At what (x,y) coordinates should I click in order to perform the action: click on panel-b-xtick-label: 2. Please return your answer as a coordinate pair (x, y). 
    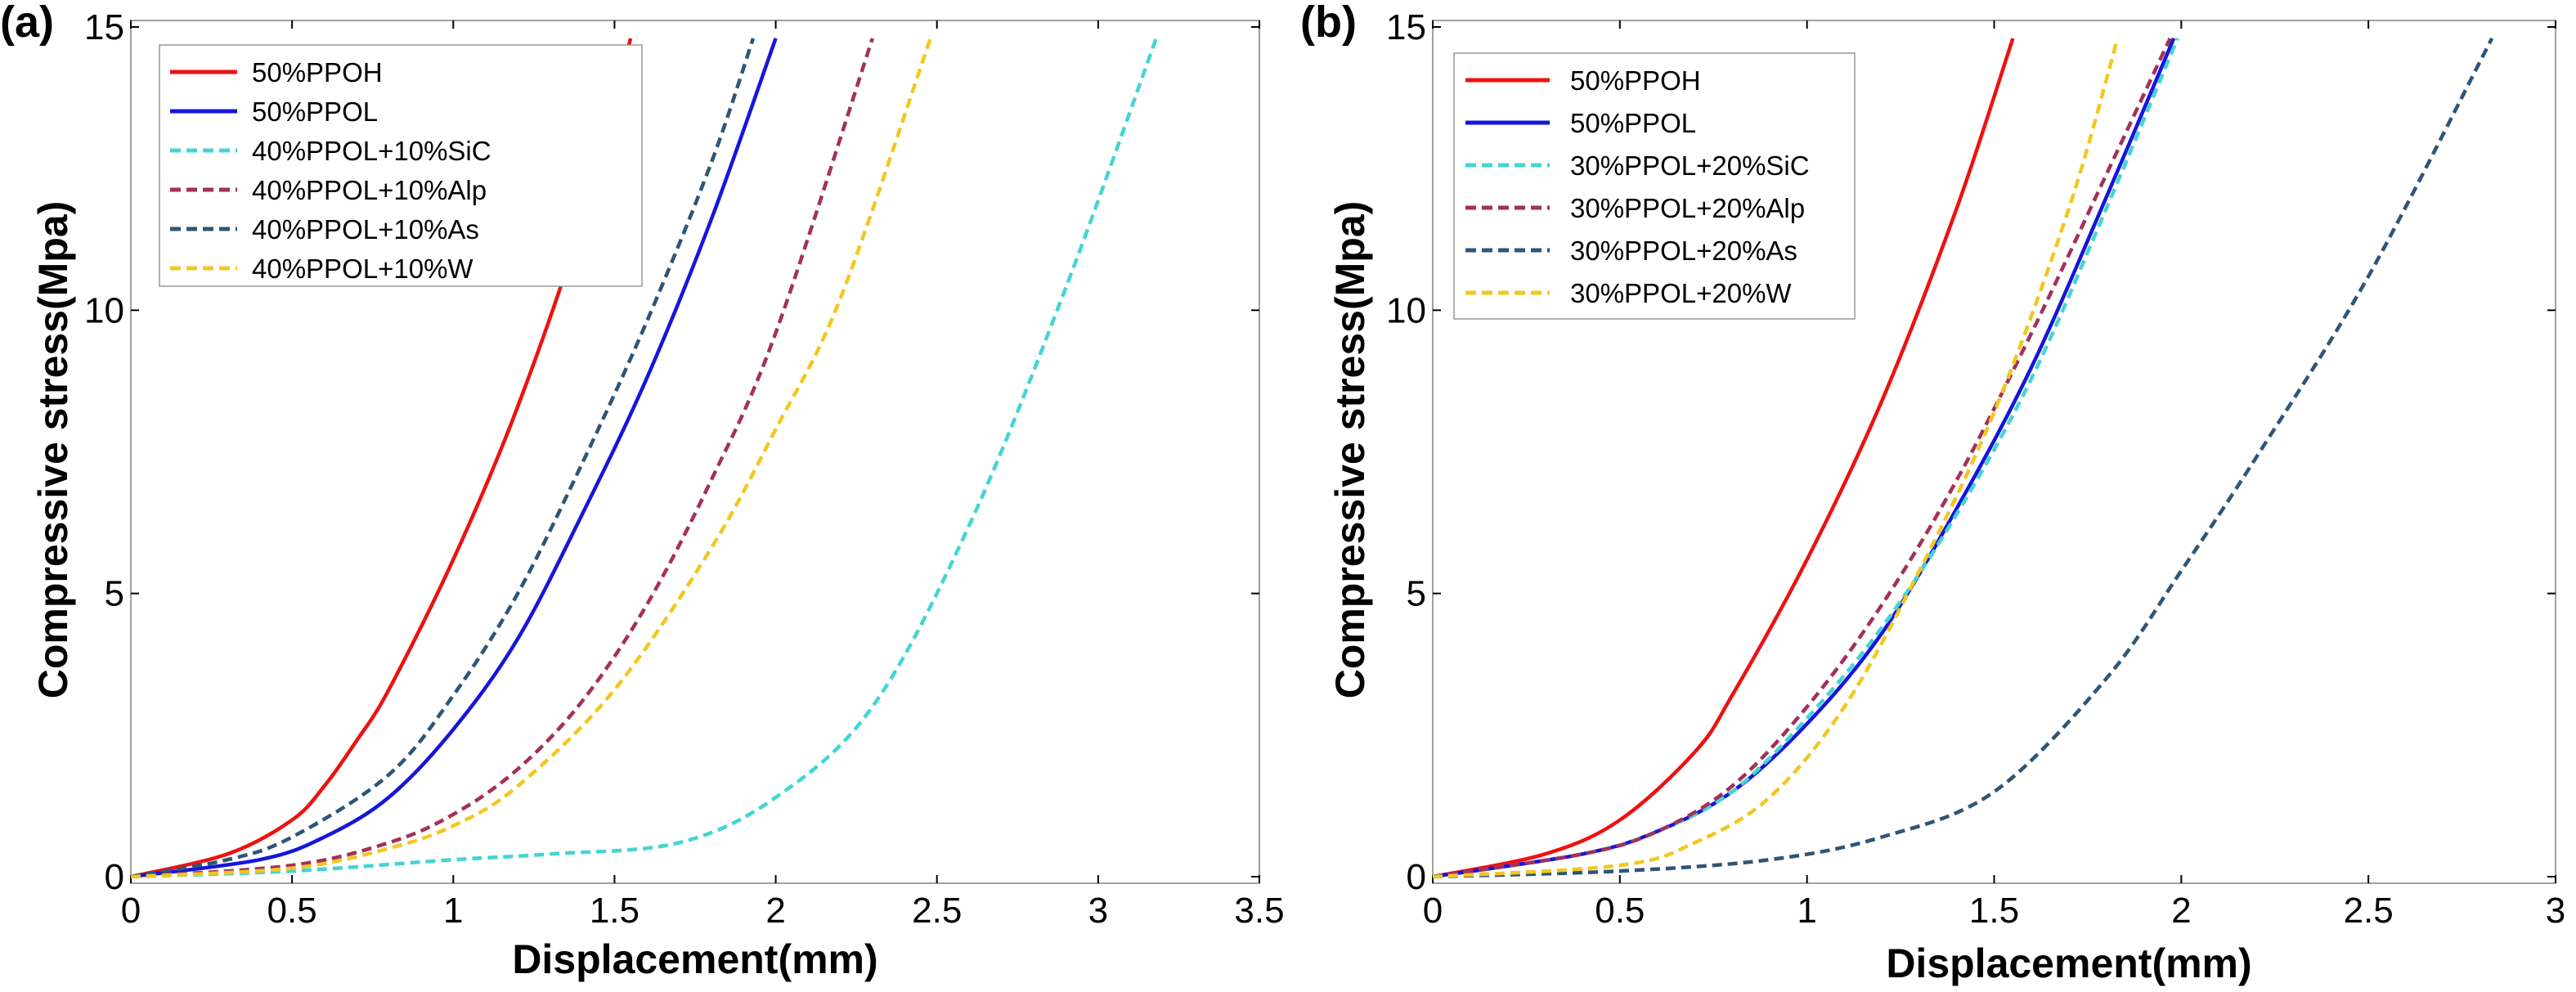
    Looking at the image, I should click on (2181, 911).